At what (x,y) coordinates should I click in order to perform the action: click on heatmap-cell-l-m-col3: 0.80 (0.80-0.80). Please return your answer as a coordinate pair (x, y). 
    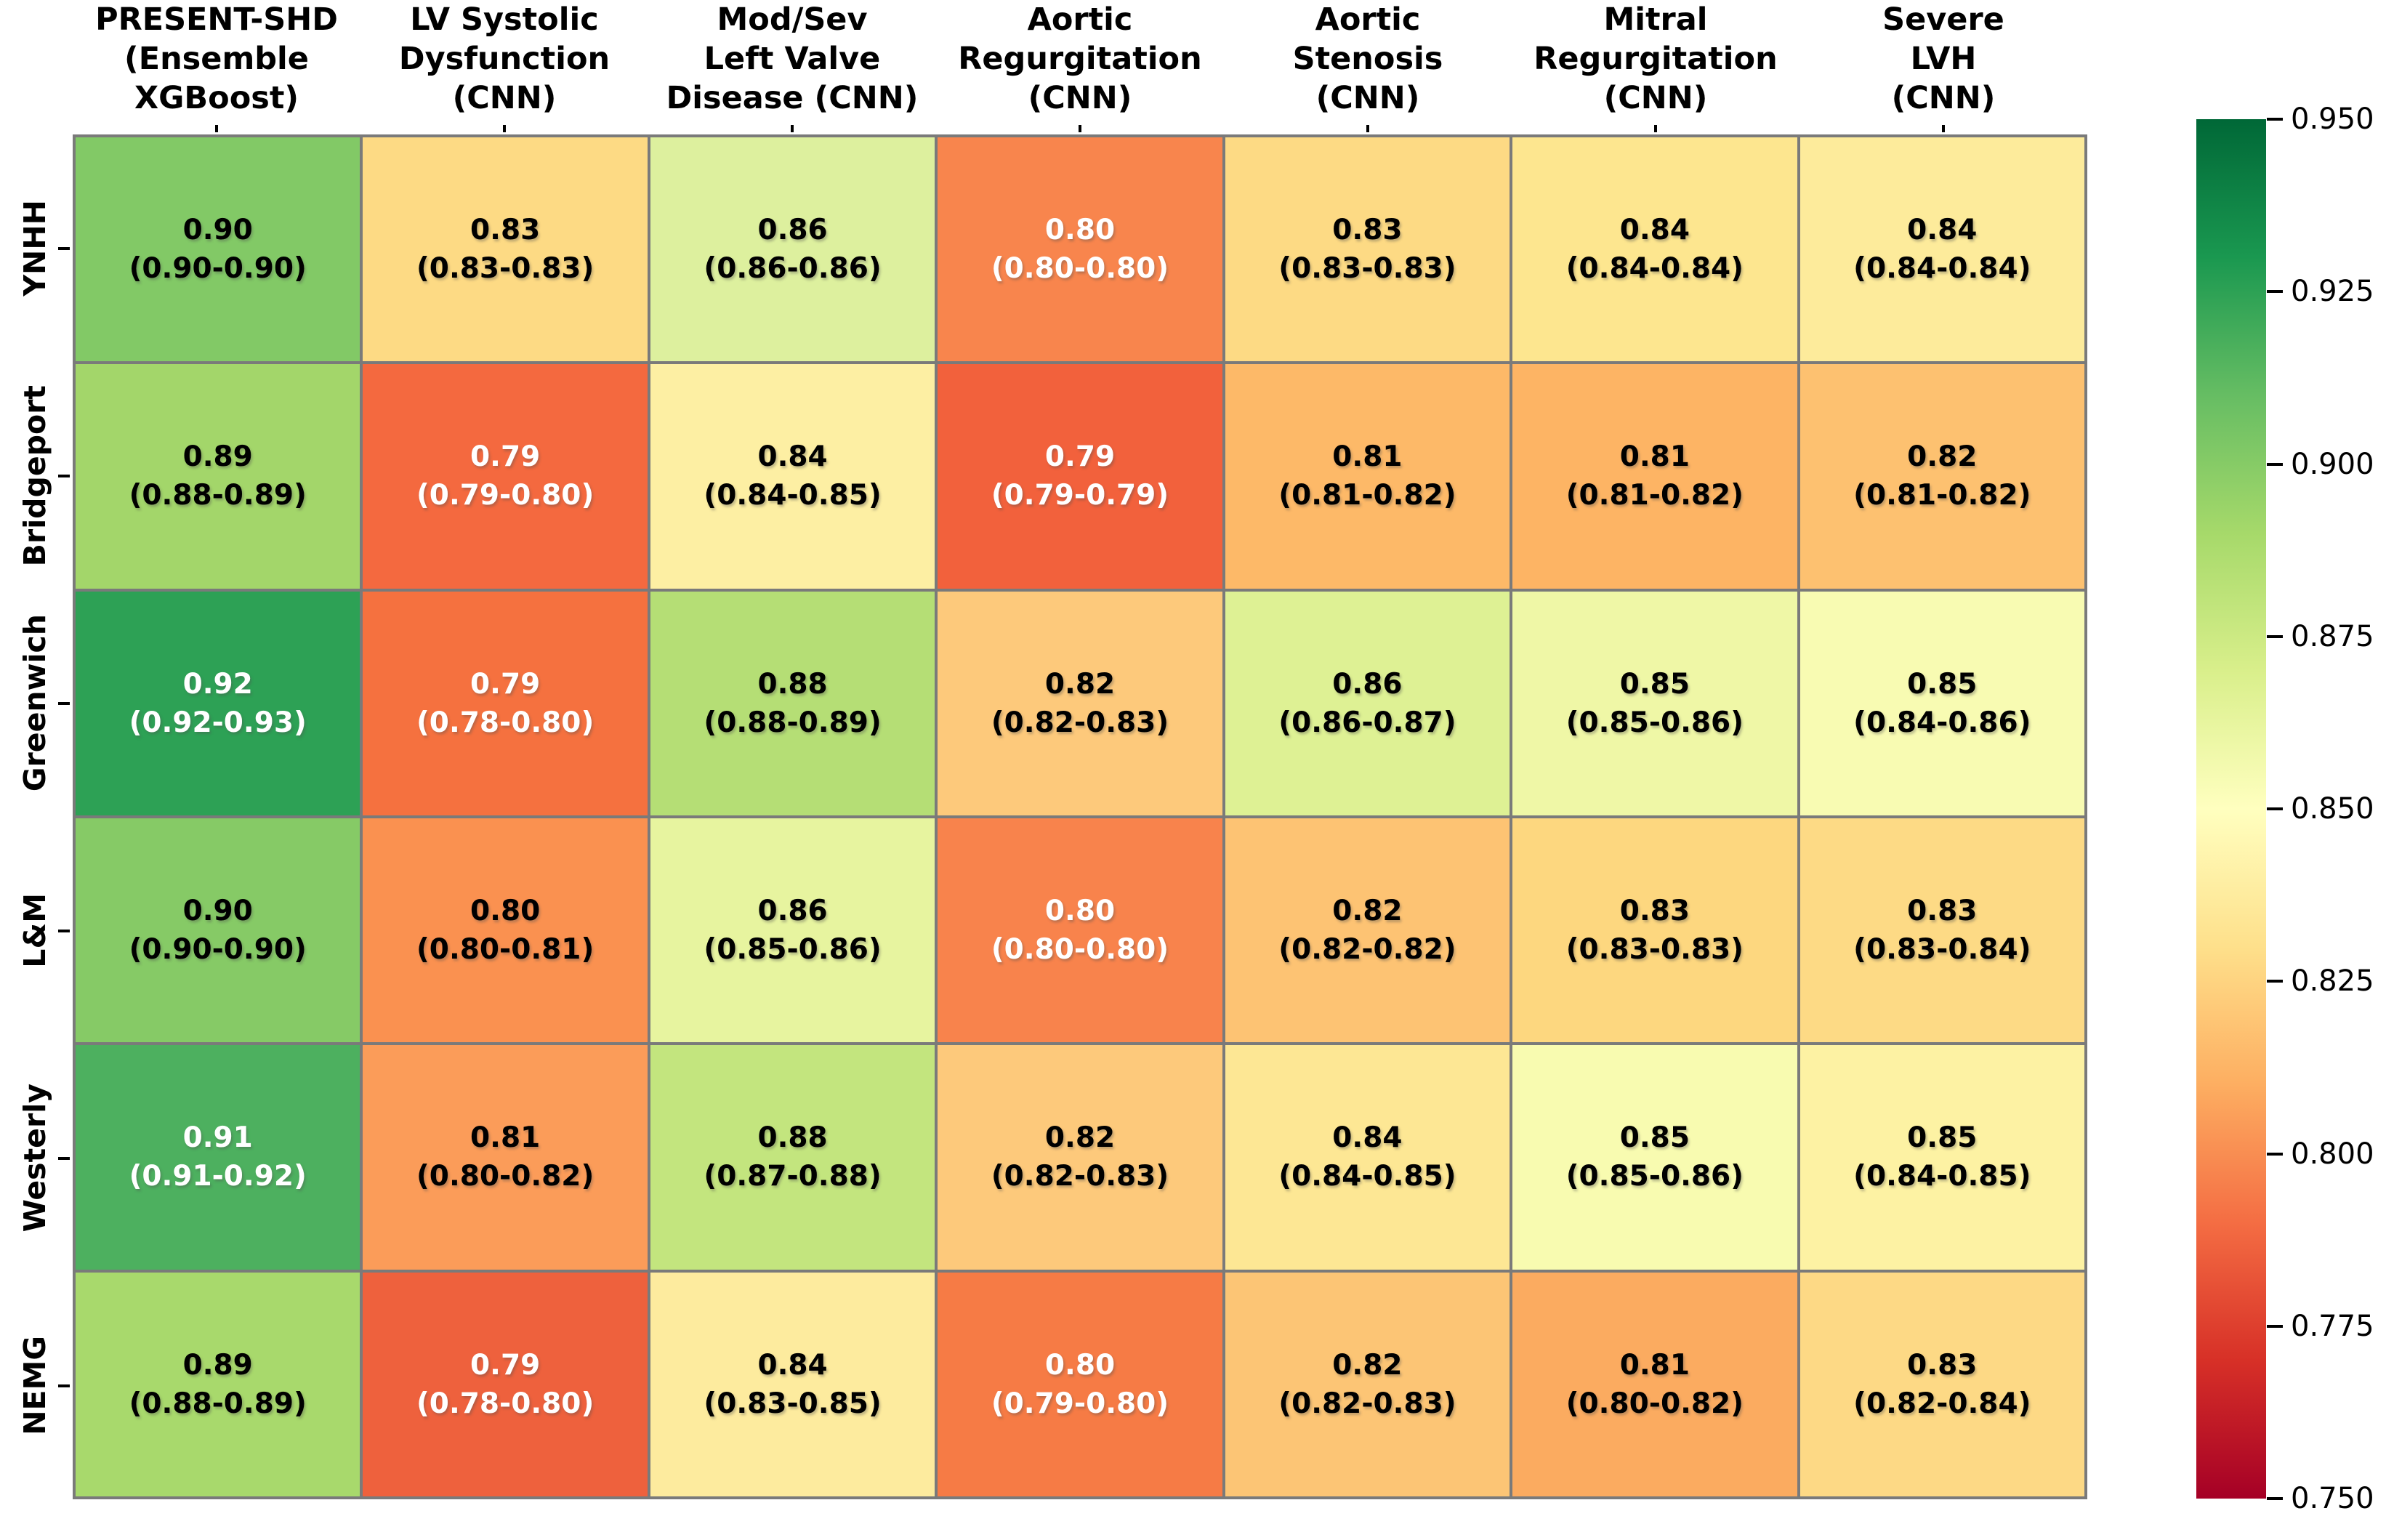
    Looking at the image, I should click on (1080, 930).